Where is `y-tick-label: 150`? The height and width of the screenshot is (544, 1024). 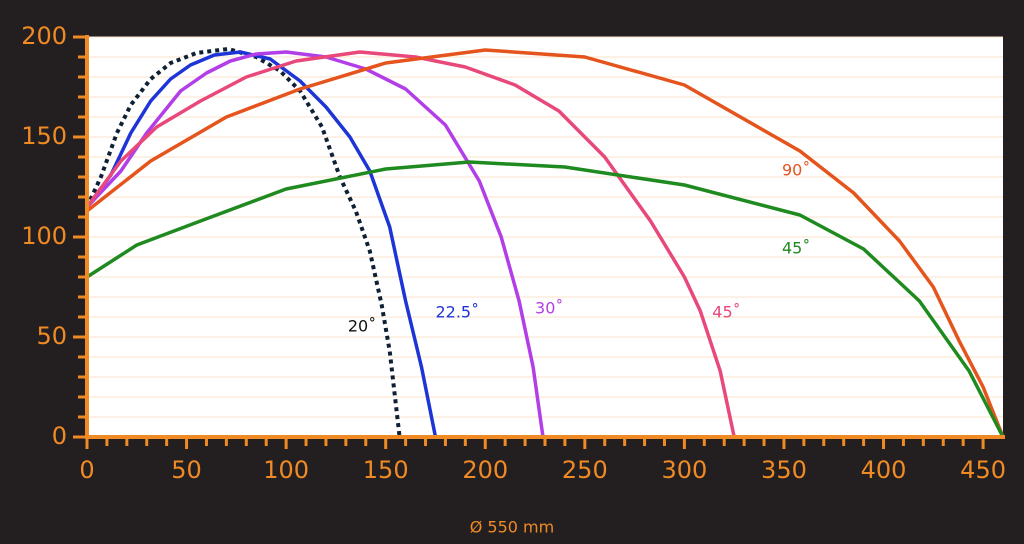 y-tick-label: 150 is located at coordinates (44, 136).